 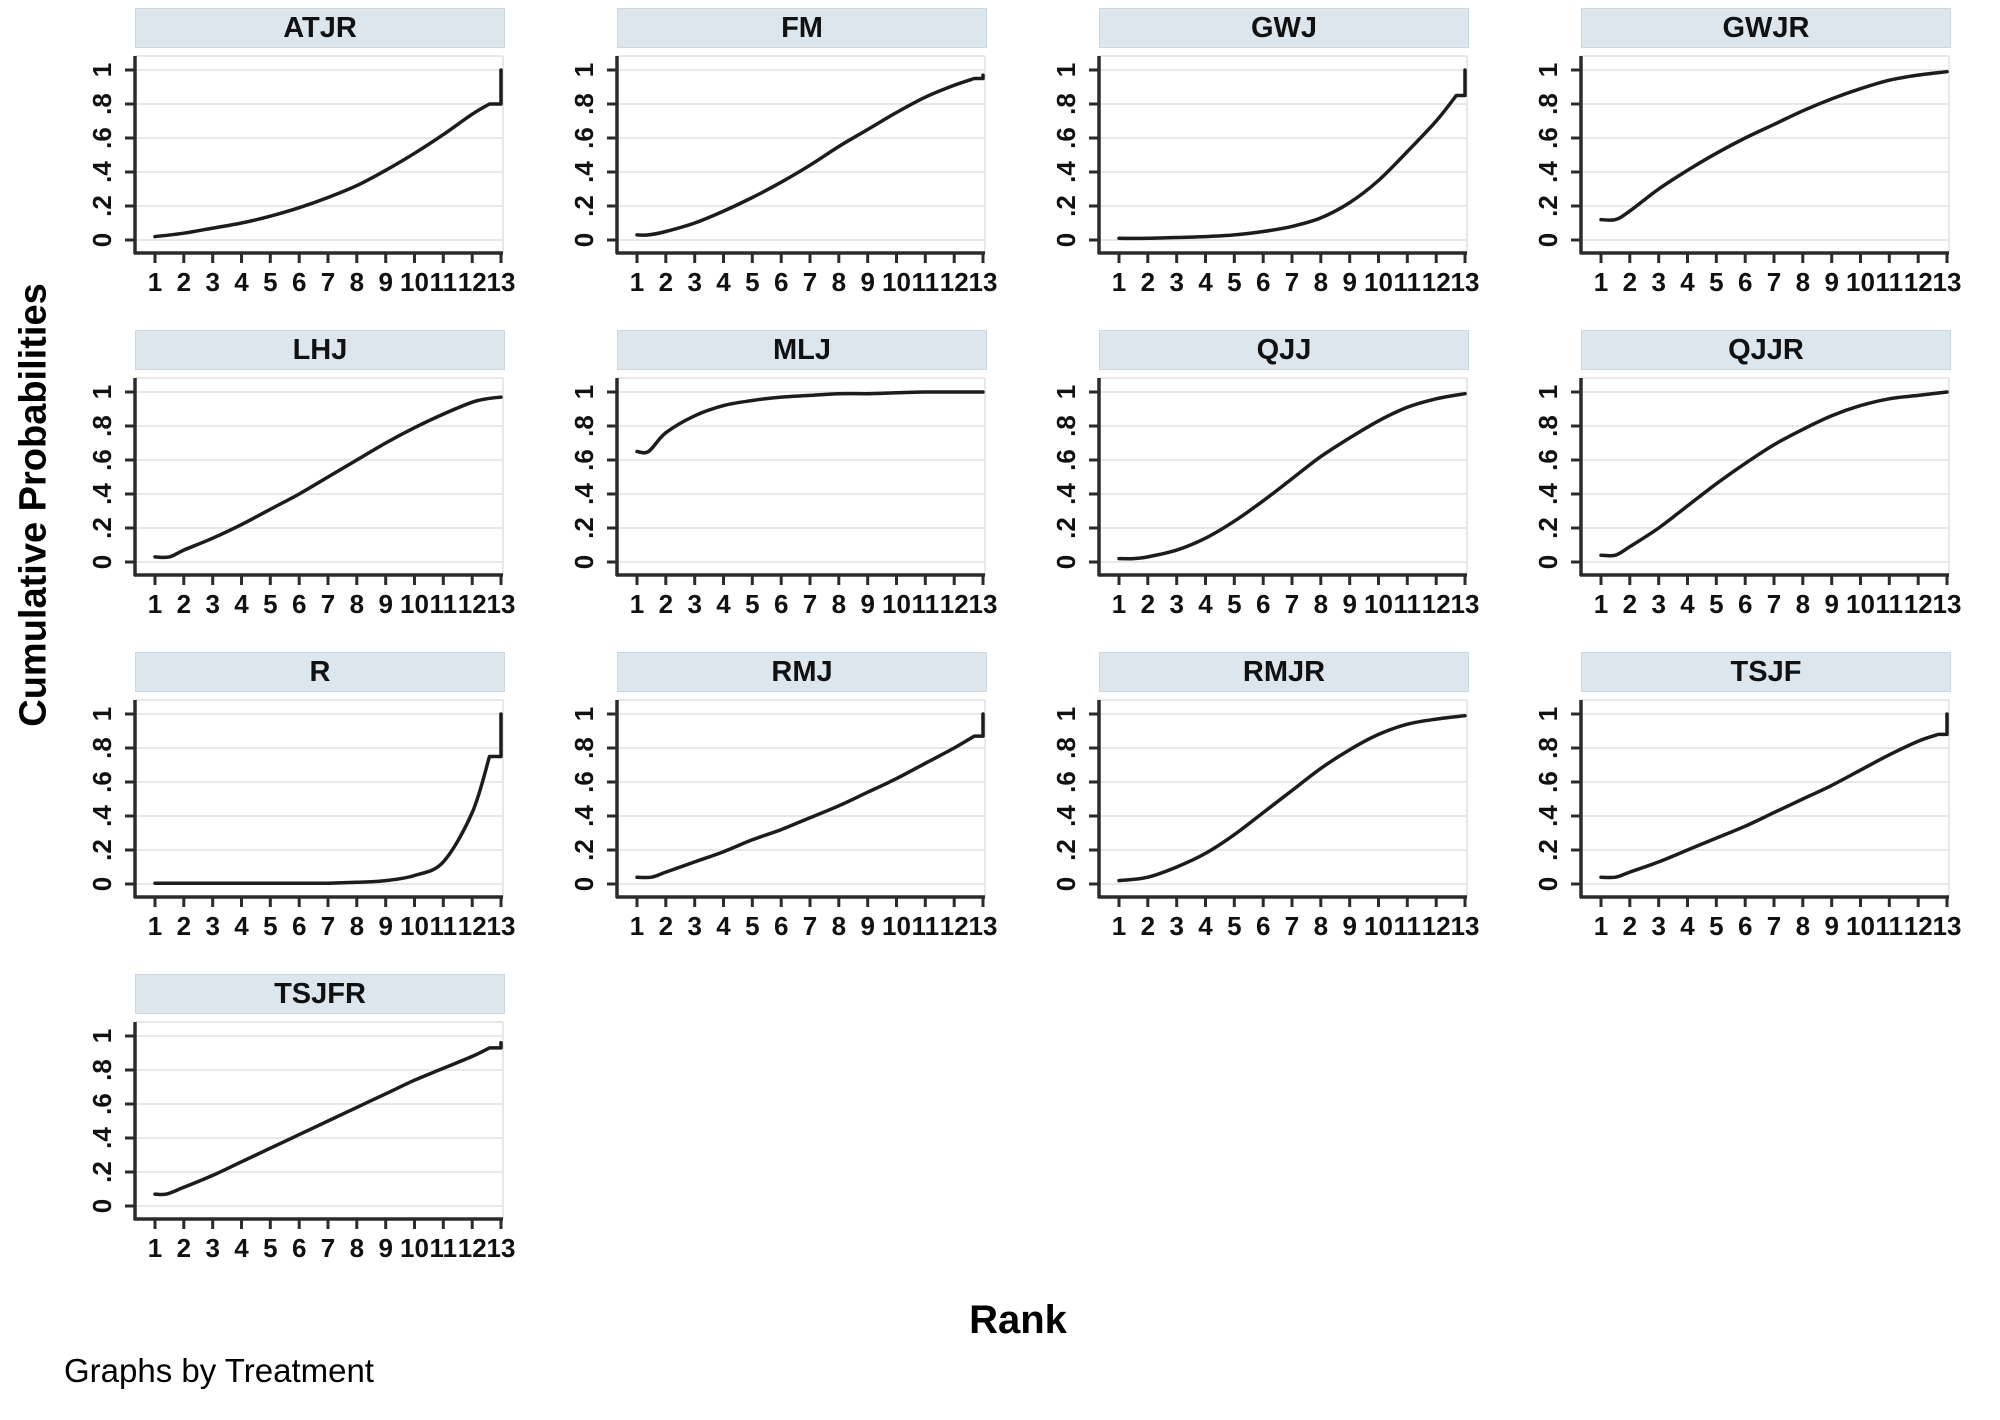 I want to click on panel-title: MLJ, so click(x=802, y=350).